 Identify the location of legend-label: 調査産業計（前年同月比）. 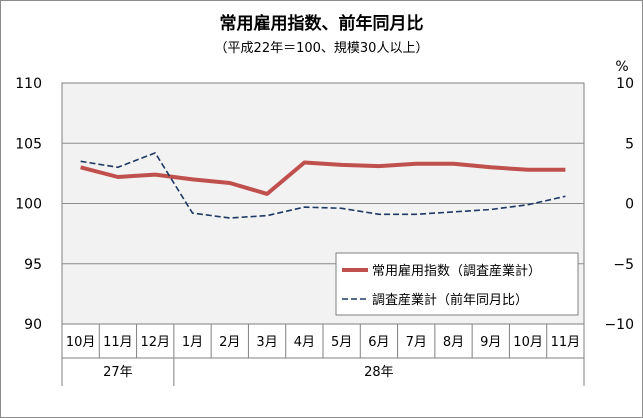
(450, 300).